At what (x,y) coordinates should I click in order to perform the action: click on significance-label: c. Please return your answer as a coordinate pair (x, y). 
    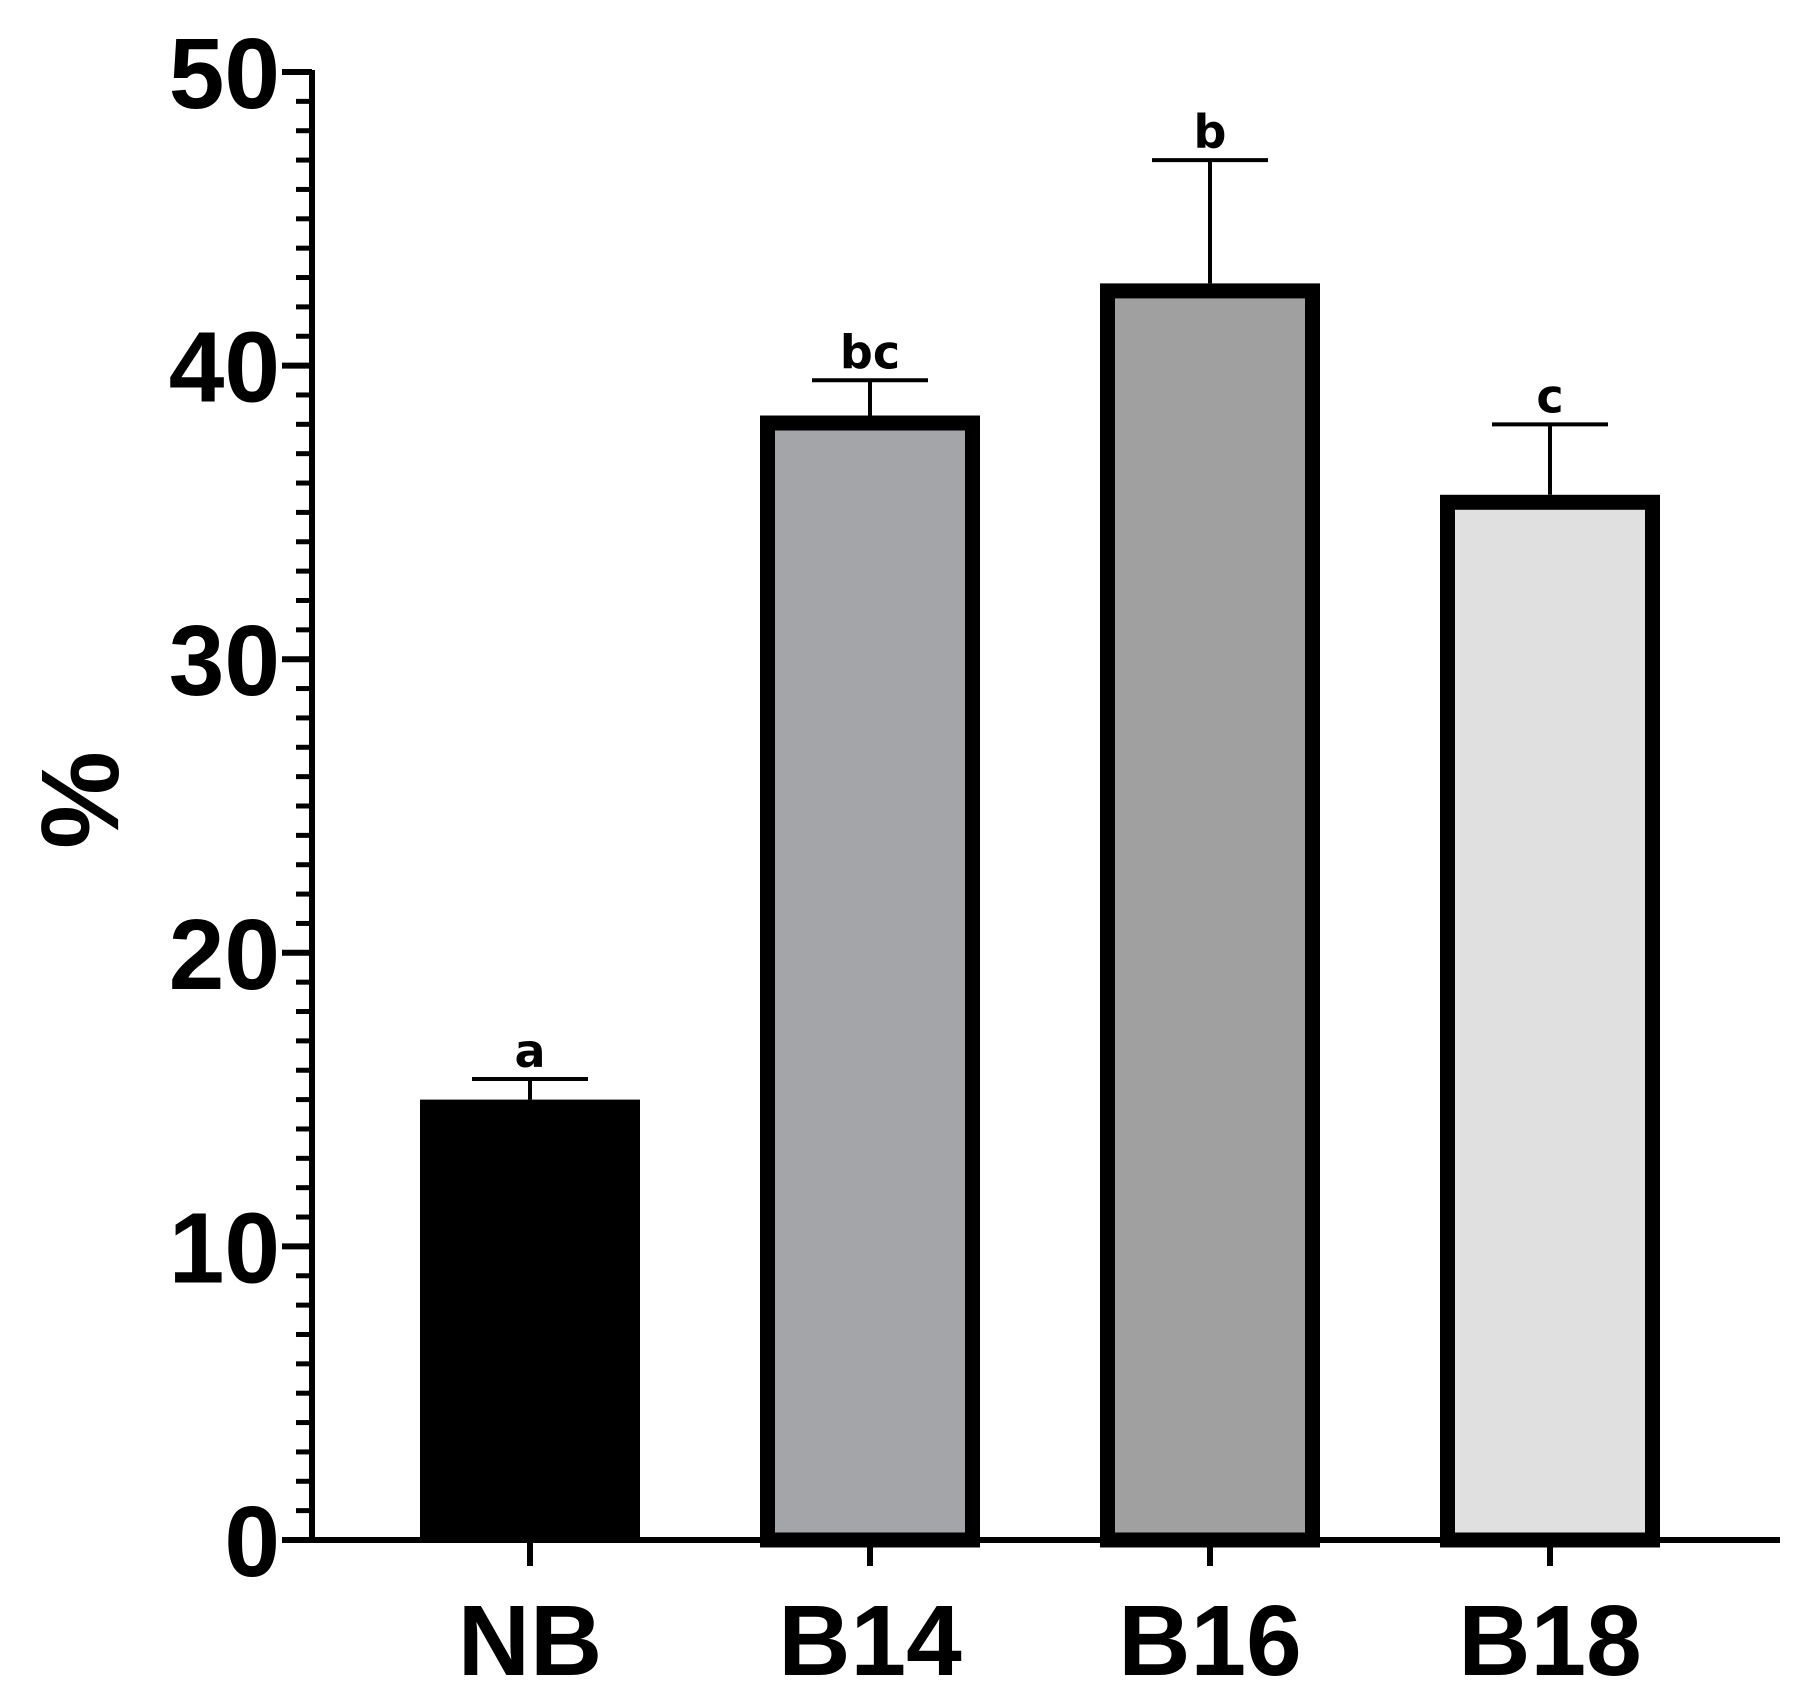
    Looking at the image, I should click on (1549, 396).